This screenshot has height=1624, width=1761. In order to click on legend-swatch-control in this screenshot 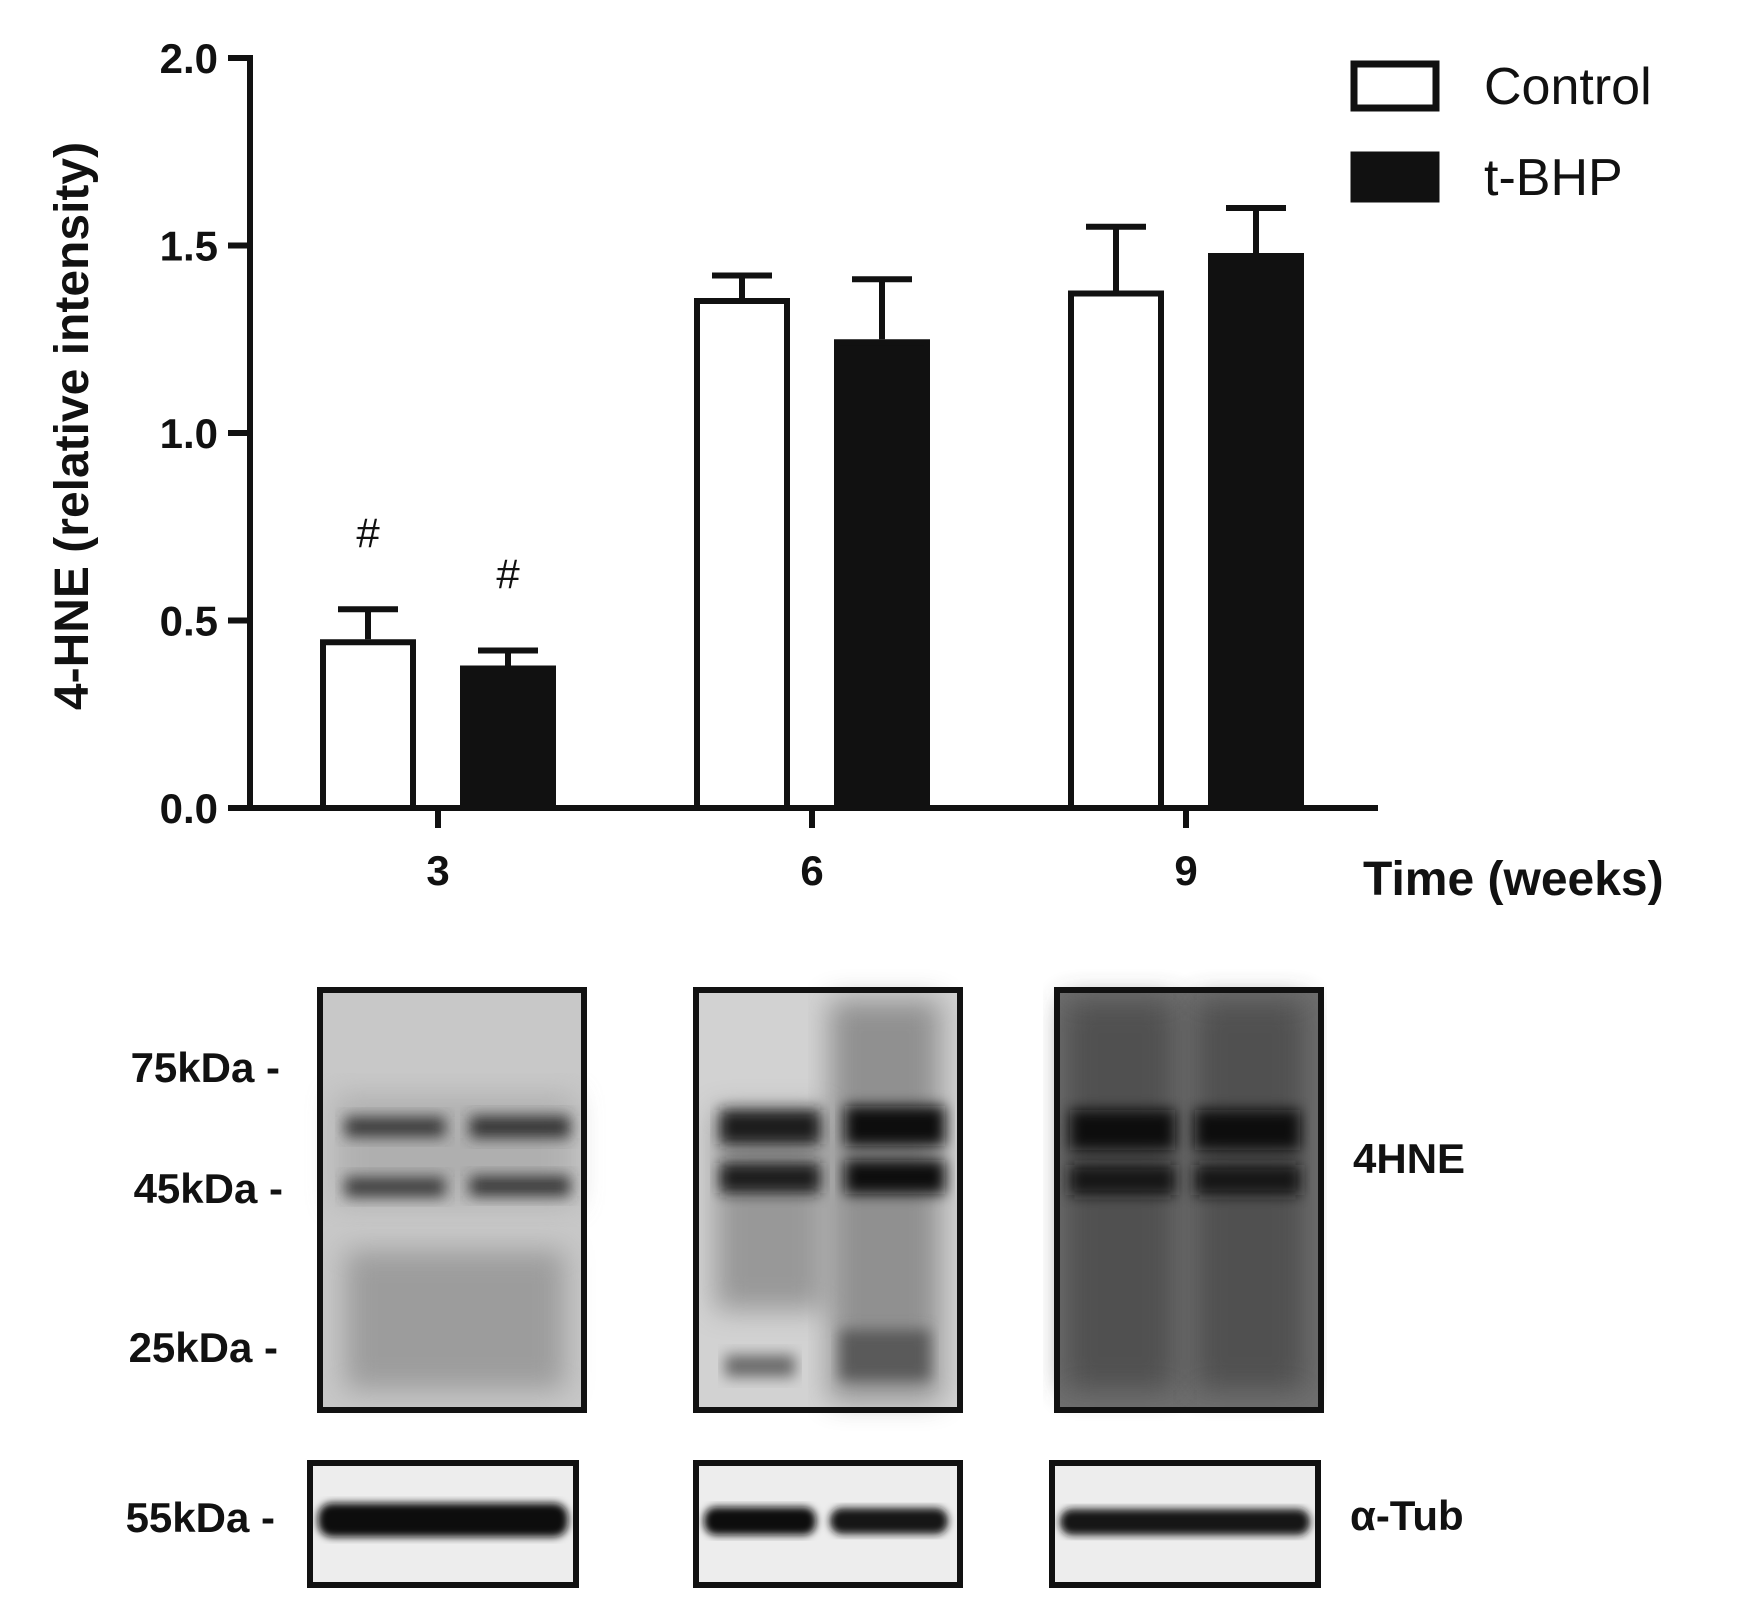, I will do `click(1395, 86)`.